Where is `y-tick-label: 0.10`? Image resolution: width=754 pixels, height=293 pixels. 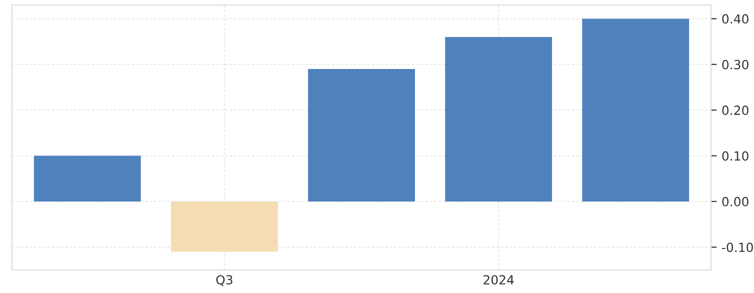 y-tick-label: 0.10 is located at coordinates (735, 156).